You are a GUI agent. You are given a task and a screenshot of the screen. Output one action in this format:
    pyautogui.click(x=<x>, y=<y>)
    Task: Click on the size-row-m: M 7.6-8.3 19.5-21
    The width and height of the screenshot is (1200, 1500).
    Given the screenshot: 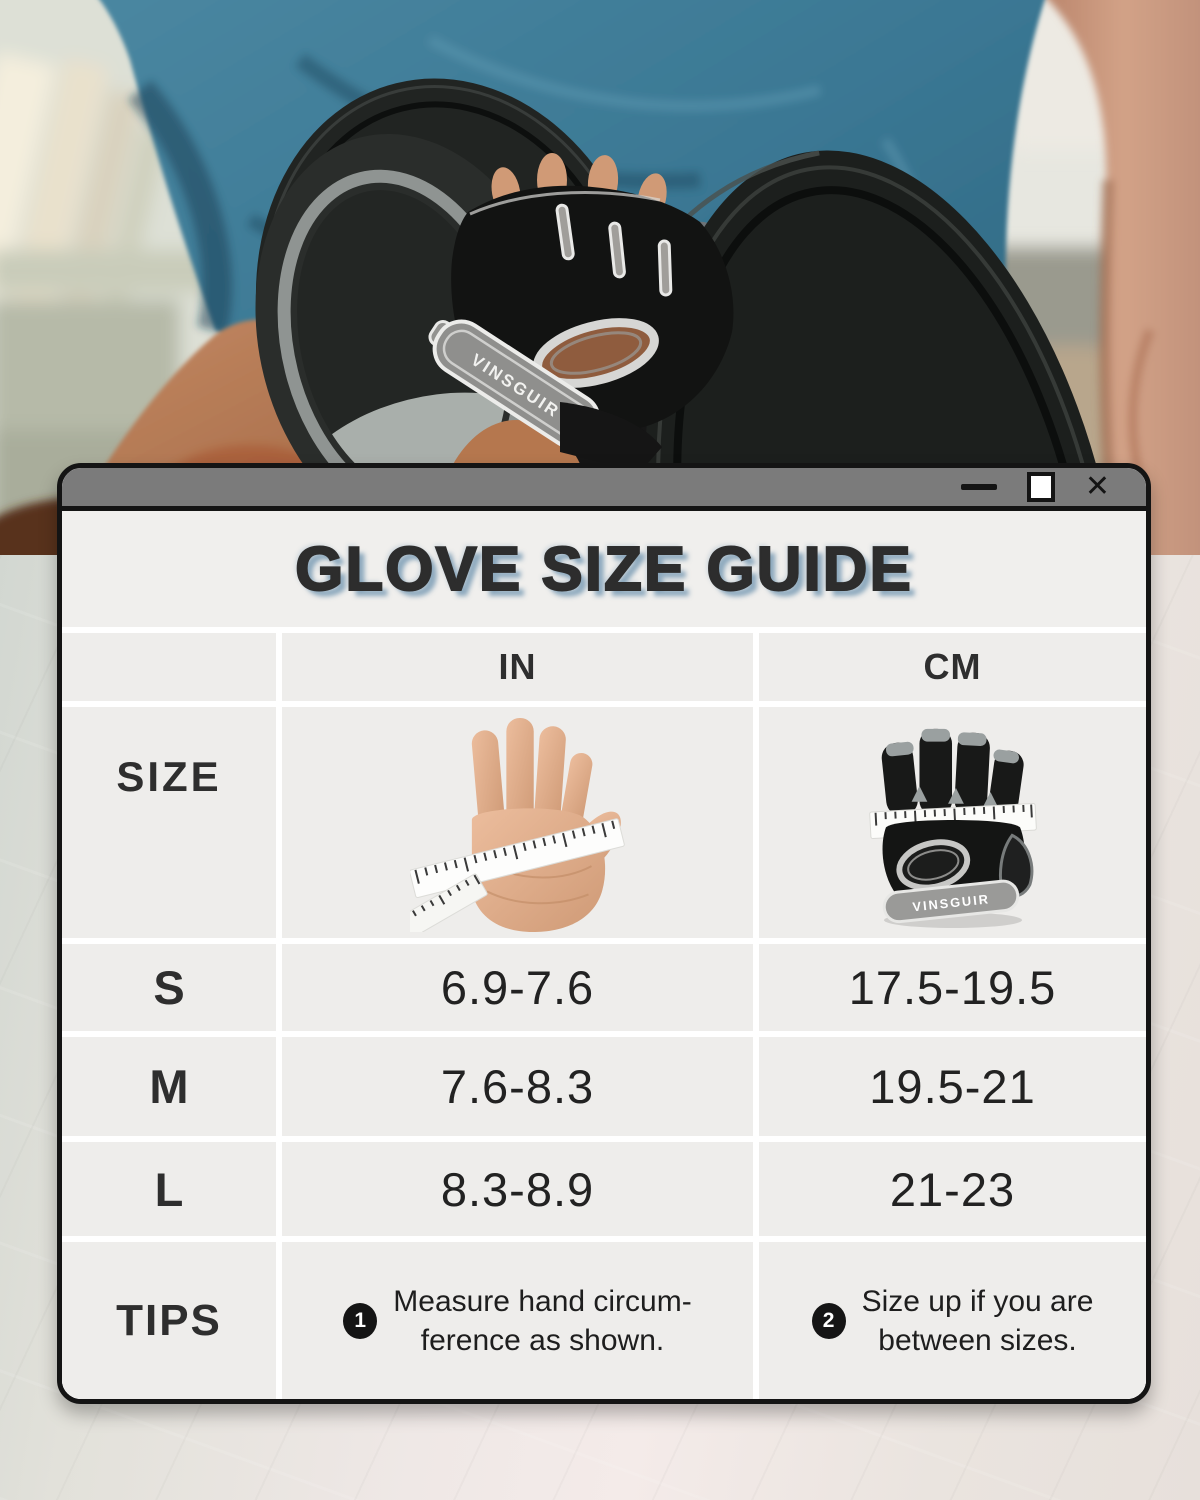 What is the action you would take?
    pyautogui.click(x=604, y=1086)
    